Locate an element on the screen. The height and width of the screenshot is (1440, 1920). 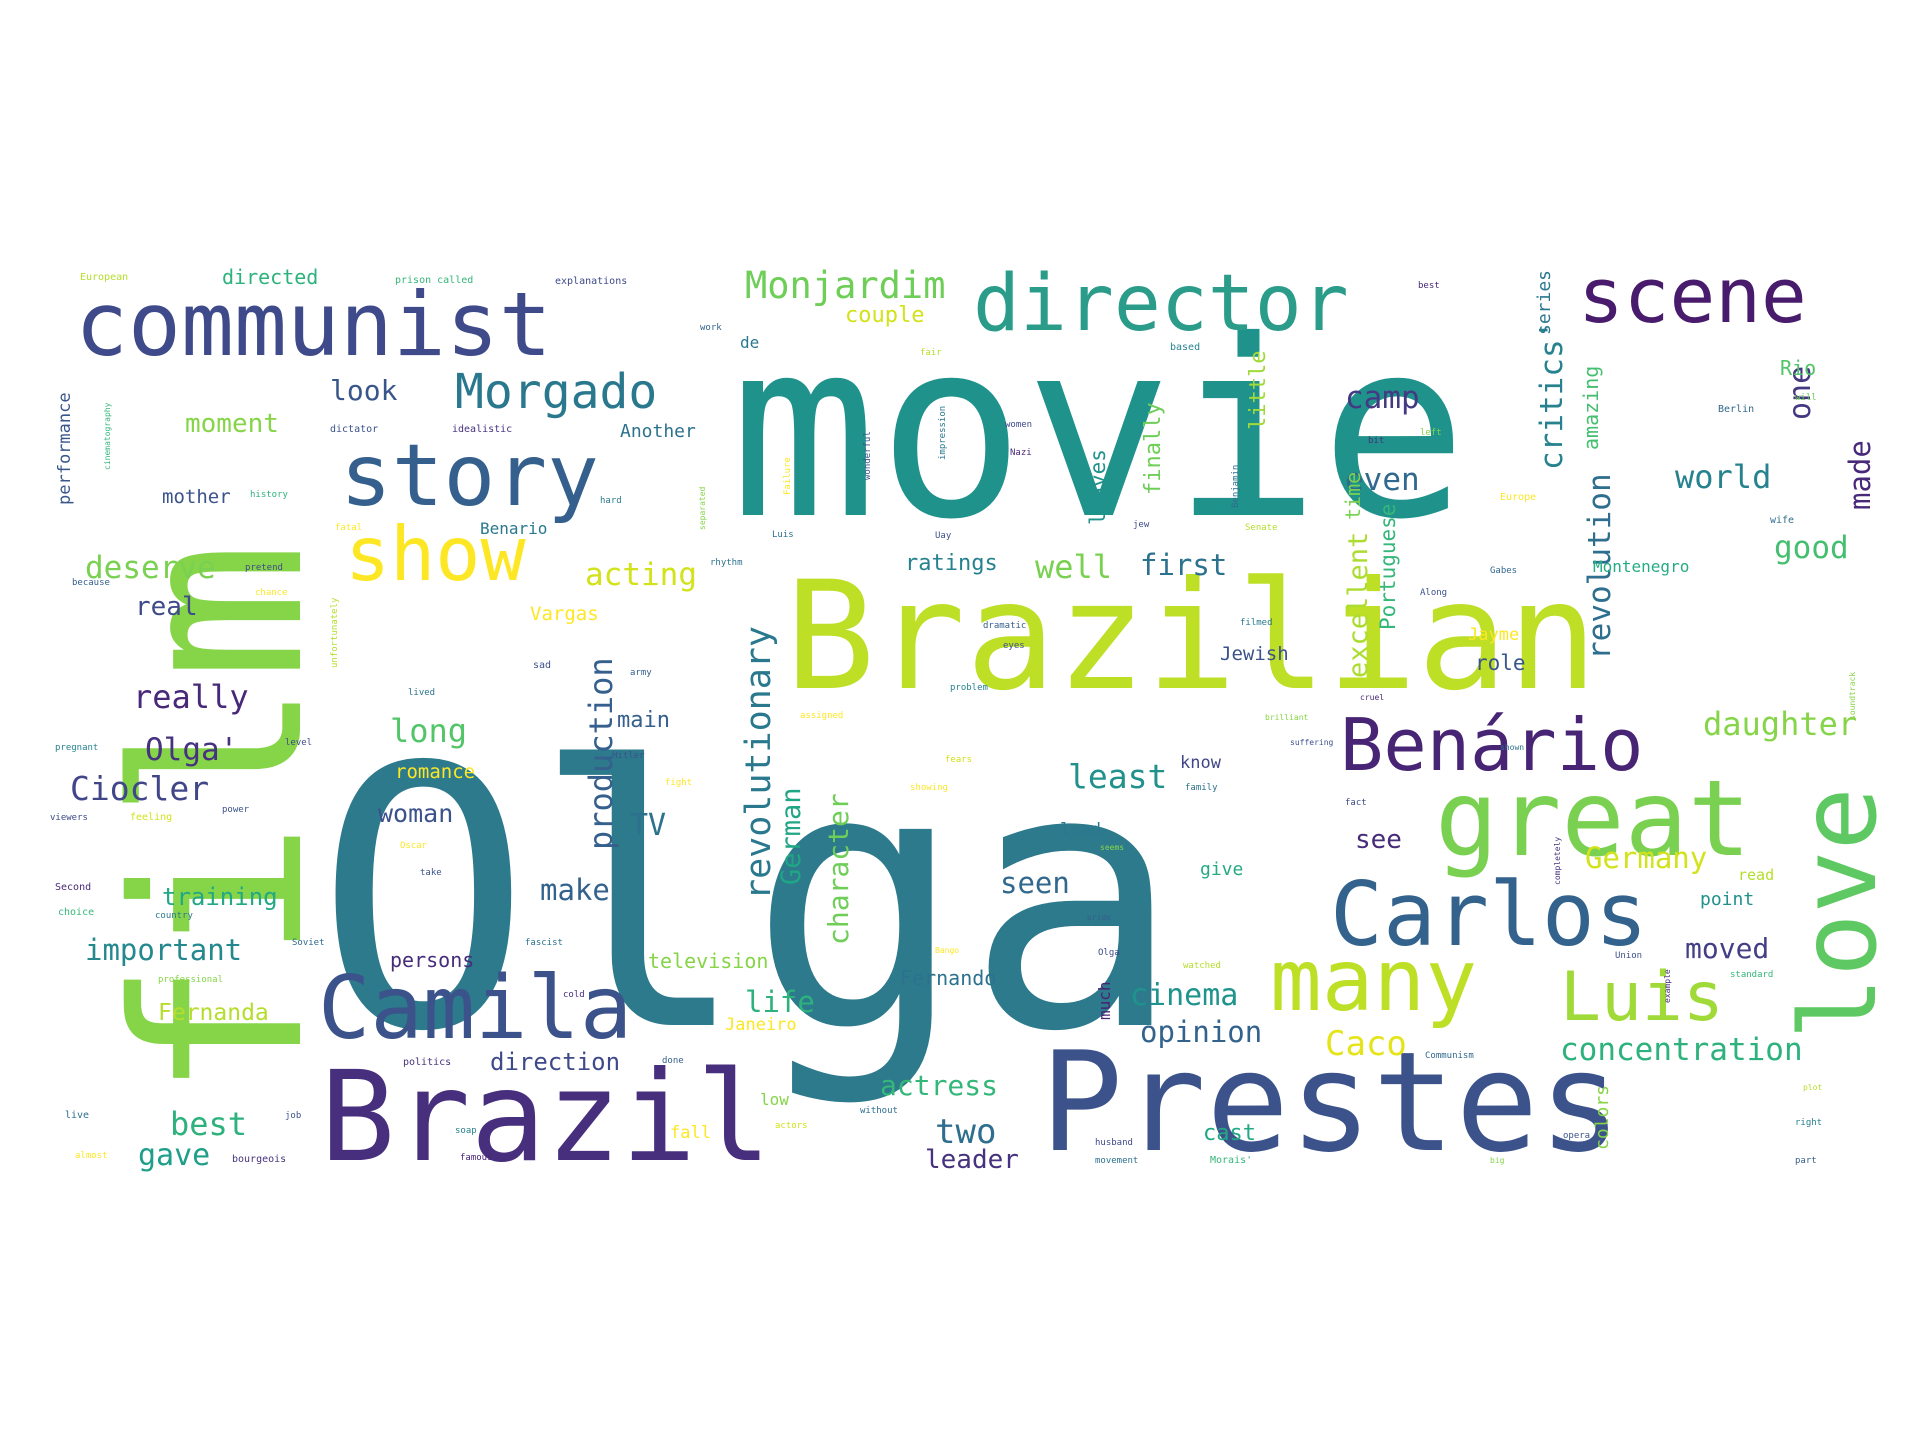
cloud-word-moved: moved is located at coordinates (1727, 948).